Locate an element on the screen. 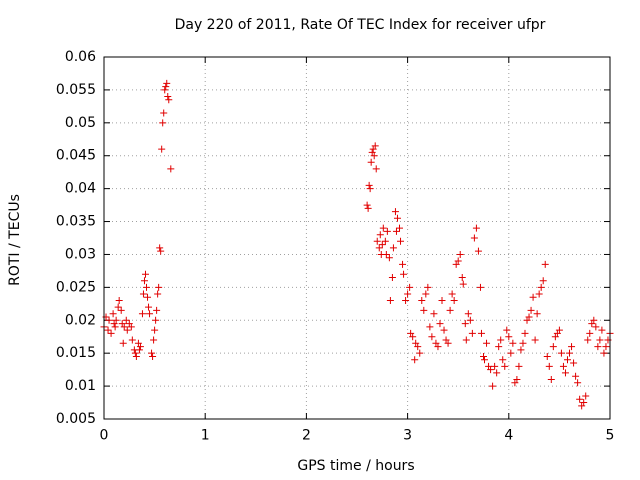  x-tick-label: 2 is located at coordinates (306, 436).